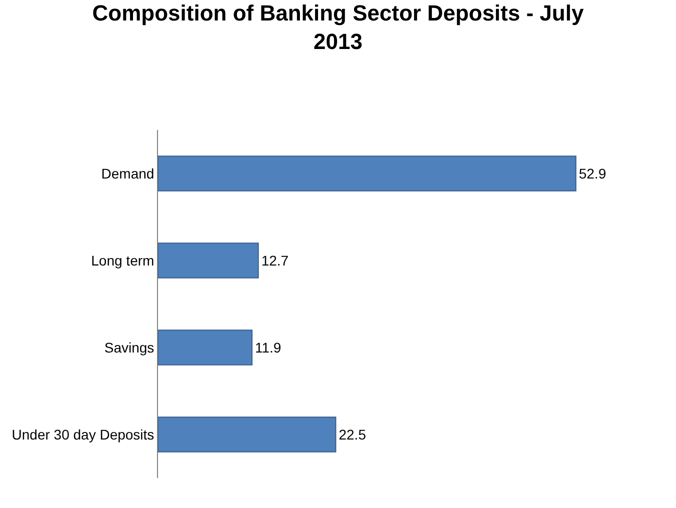 Image resolution: width=676 pixels, height=508 pixels. I want to click on data-label: 52.9, so click(592, 174).